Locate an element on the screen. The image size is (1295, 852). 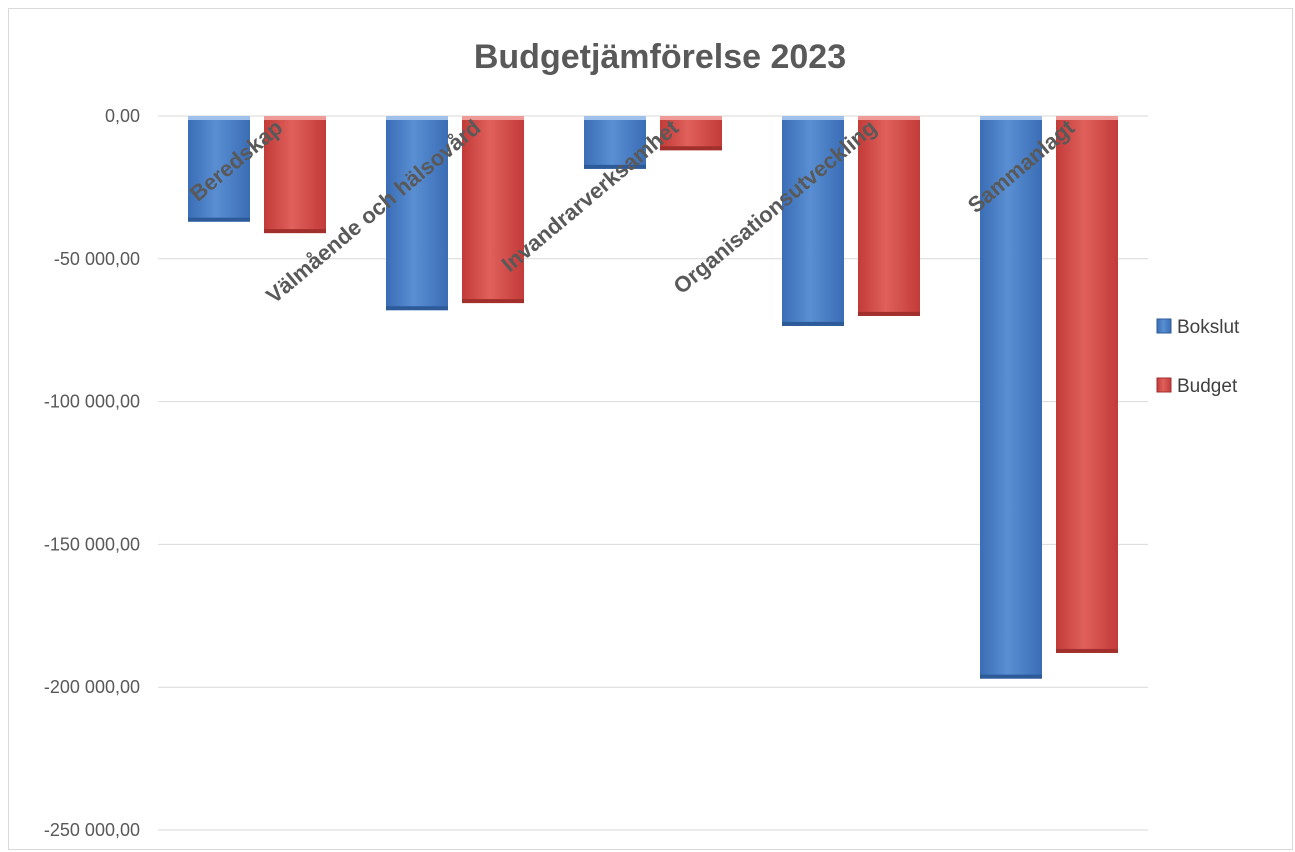
y-tick-label: -200 000,00 is located at coordinates (92, 687).